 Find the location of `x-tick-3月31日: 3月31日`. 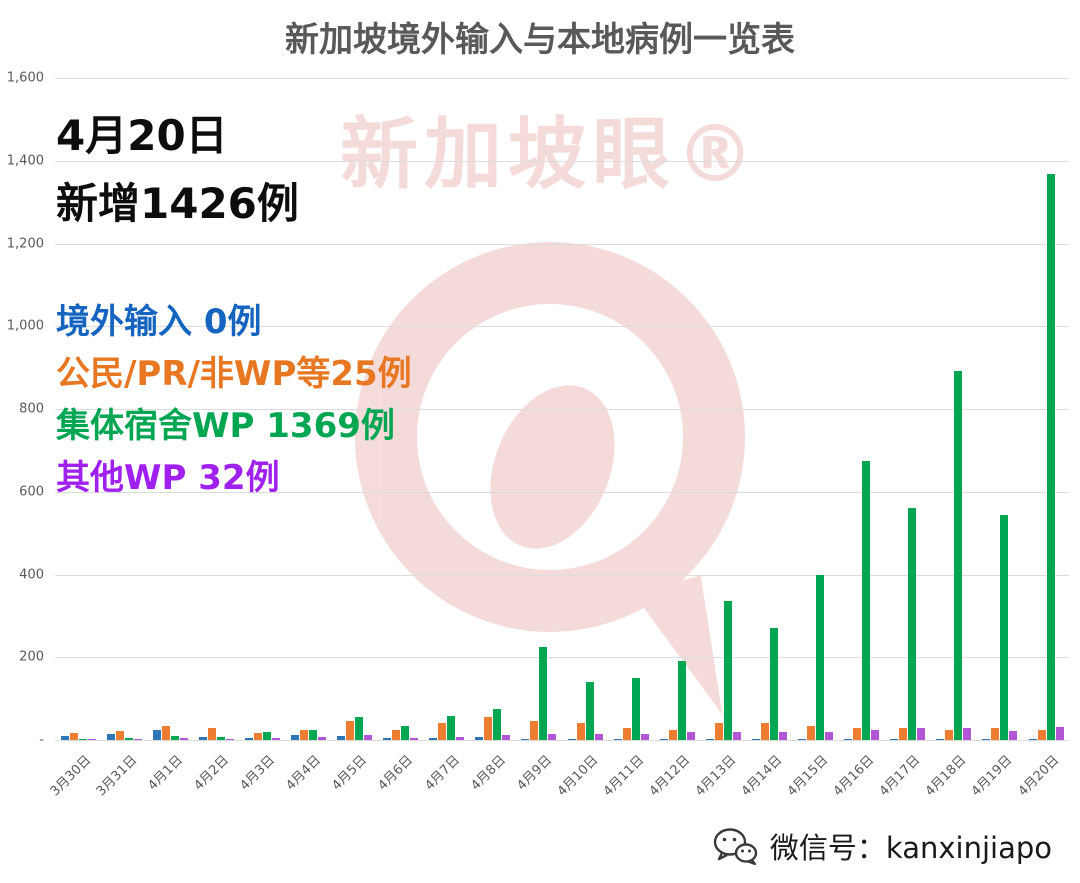

x-tick-3月31日: 3月31日 is located at coordinates (116, 776).